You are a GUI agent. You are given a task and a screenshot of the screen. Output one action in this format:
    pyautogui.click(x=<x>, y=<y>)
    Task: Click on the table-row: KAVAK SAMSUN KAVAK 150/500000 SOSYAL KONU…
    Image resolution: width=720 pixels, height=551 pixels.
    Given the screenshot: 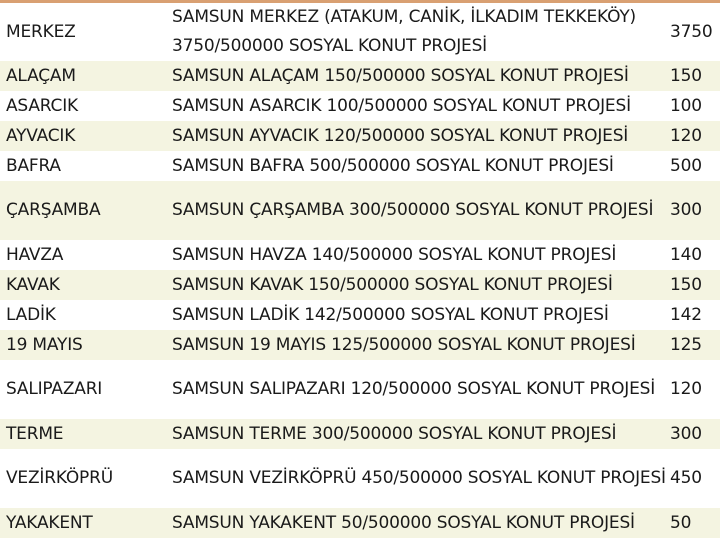 What is the action you would take?
    pyautogui.click(x=360, y=285)
    